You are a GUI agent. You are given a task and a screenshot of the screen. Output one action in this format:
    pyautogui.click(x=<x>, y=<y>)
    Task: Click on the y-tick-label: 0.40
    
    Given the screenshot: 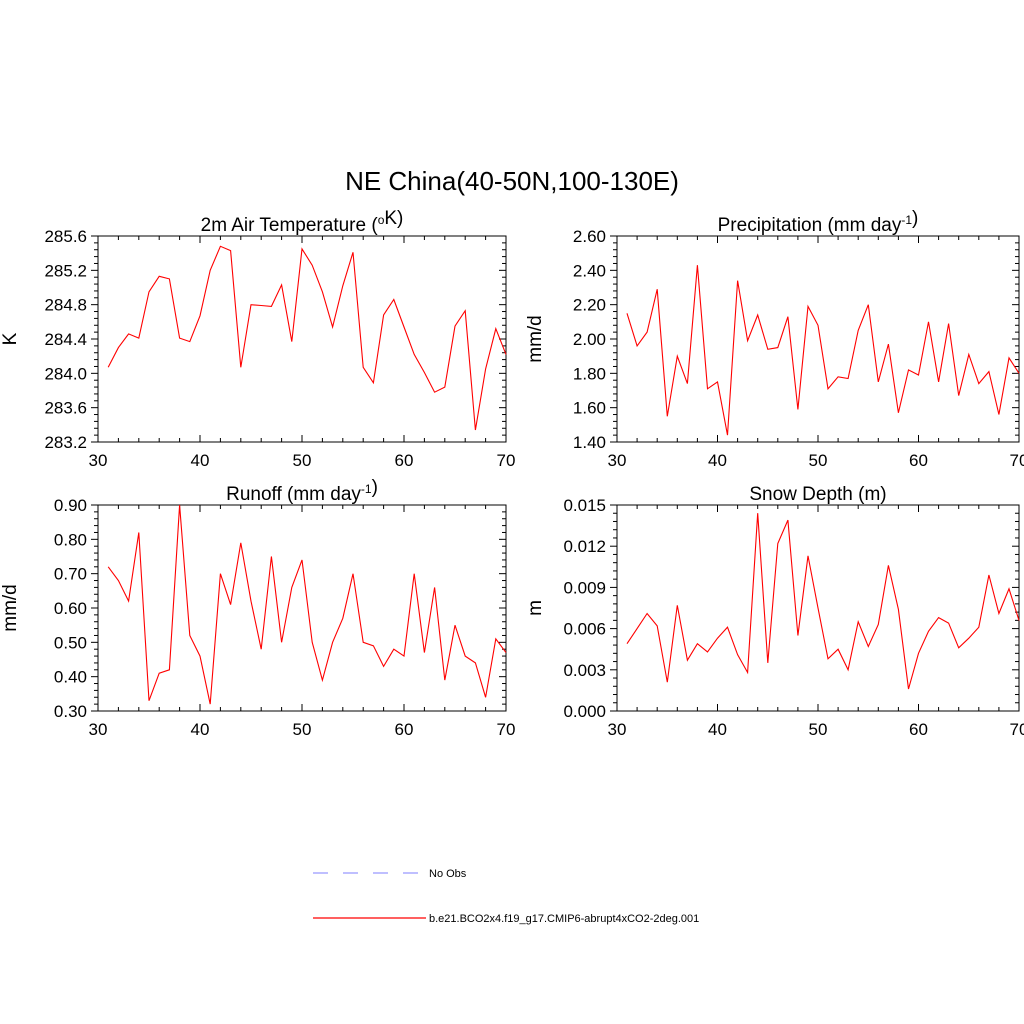 What is the action you would take?
    pyautogui.click(x=70, y=677)
    